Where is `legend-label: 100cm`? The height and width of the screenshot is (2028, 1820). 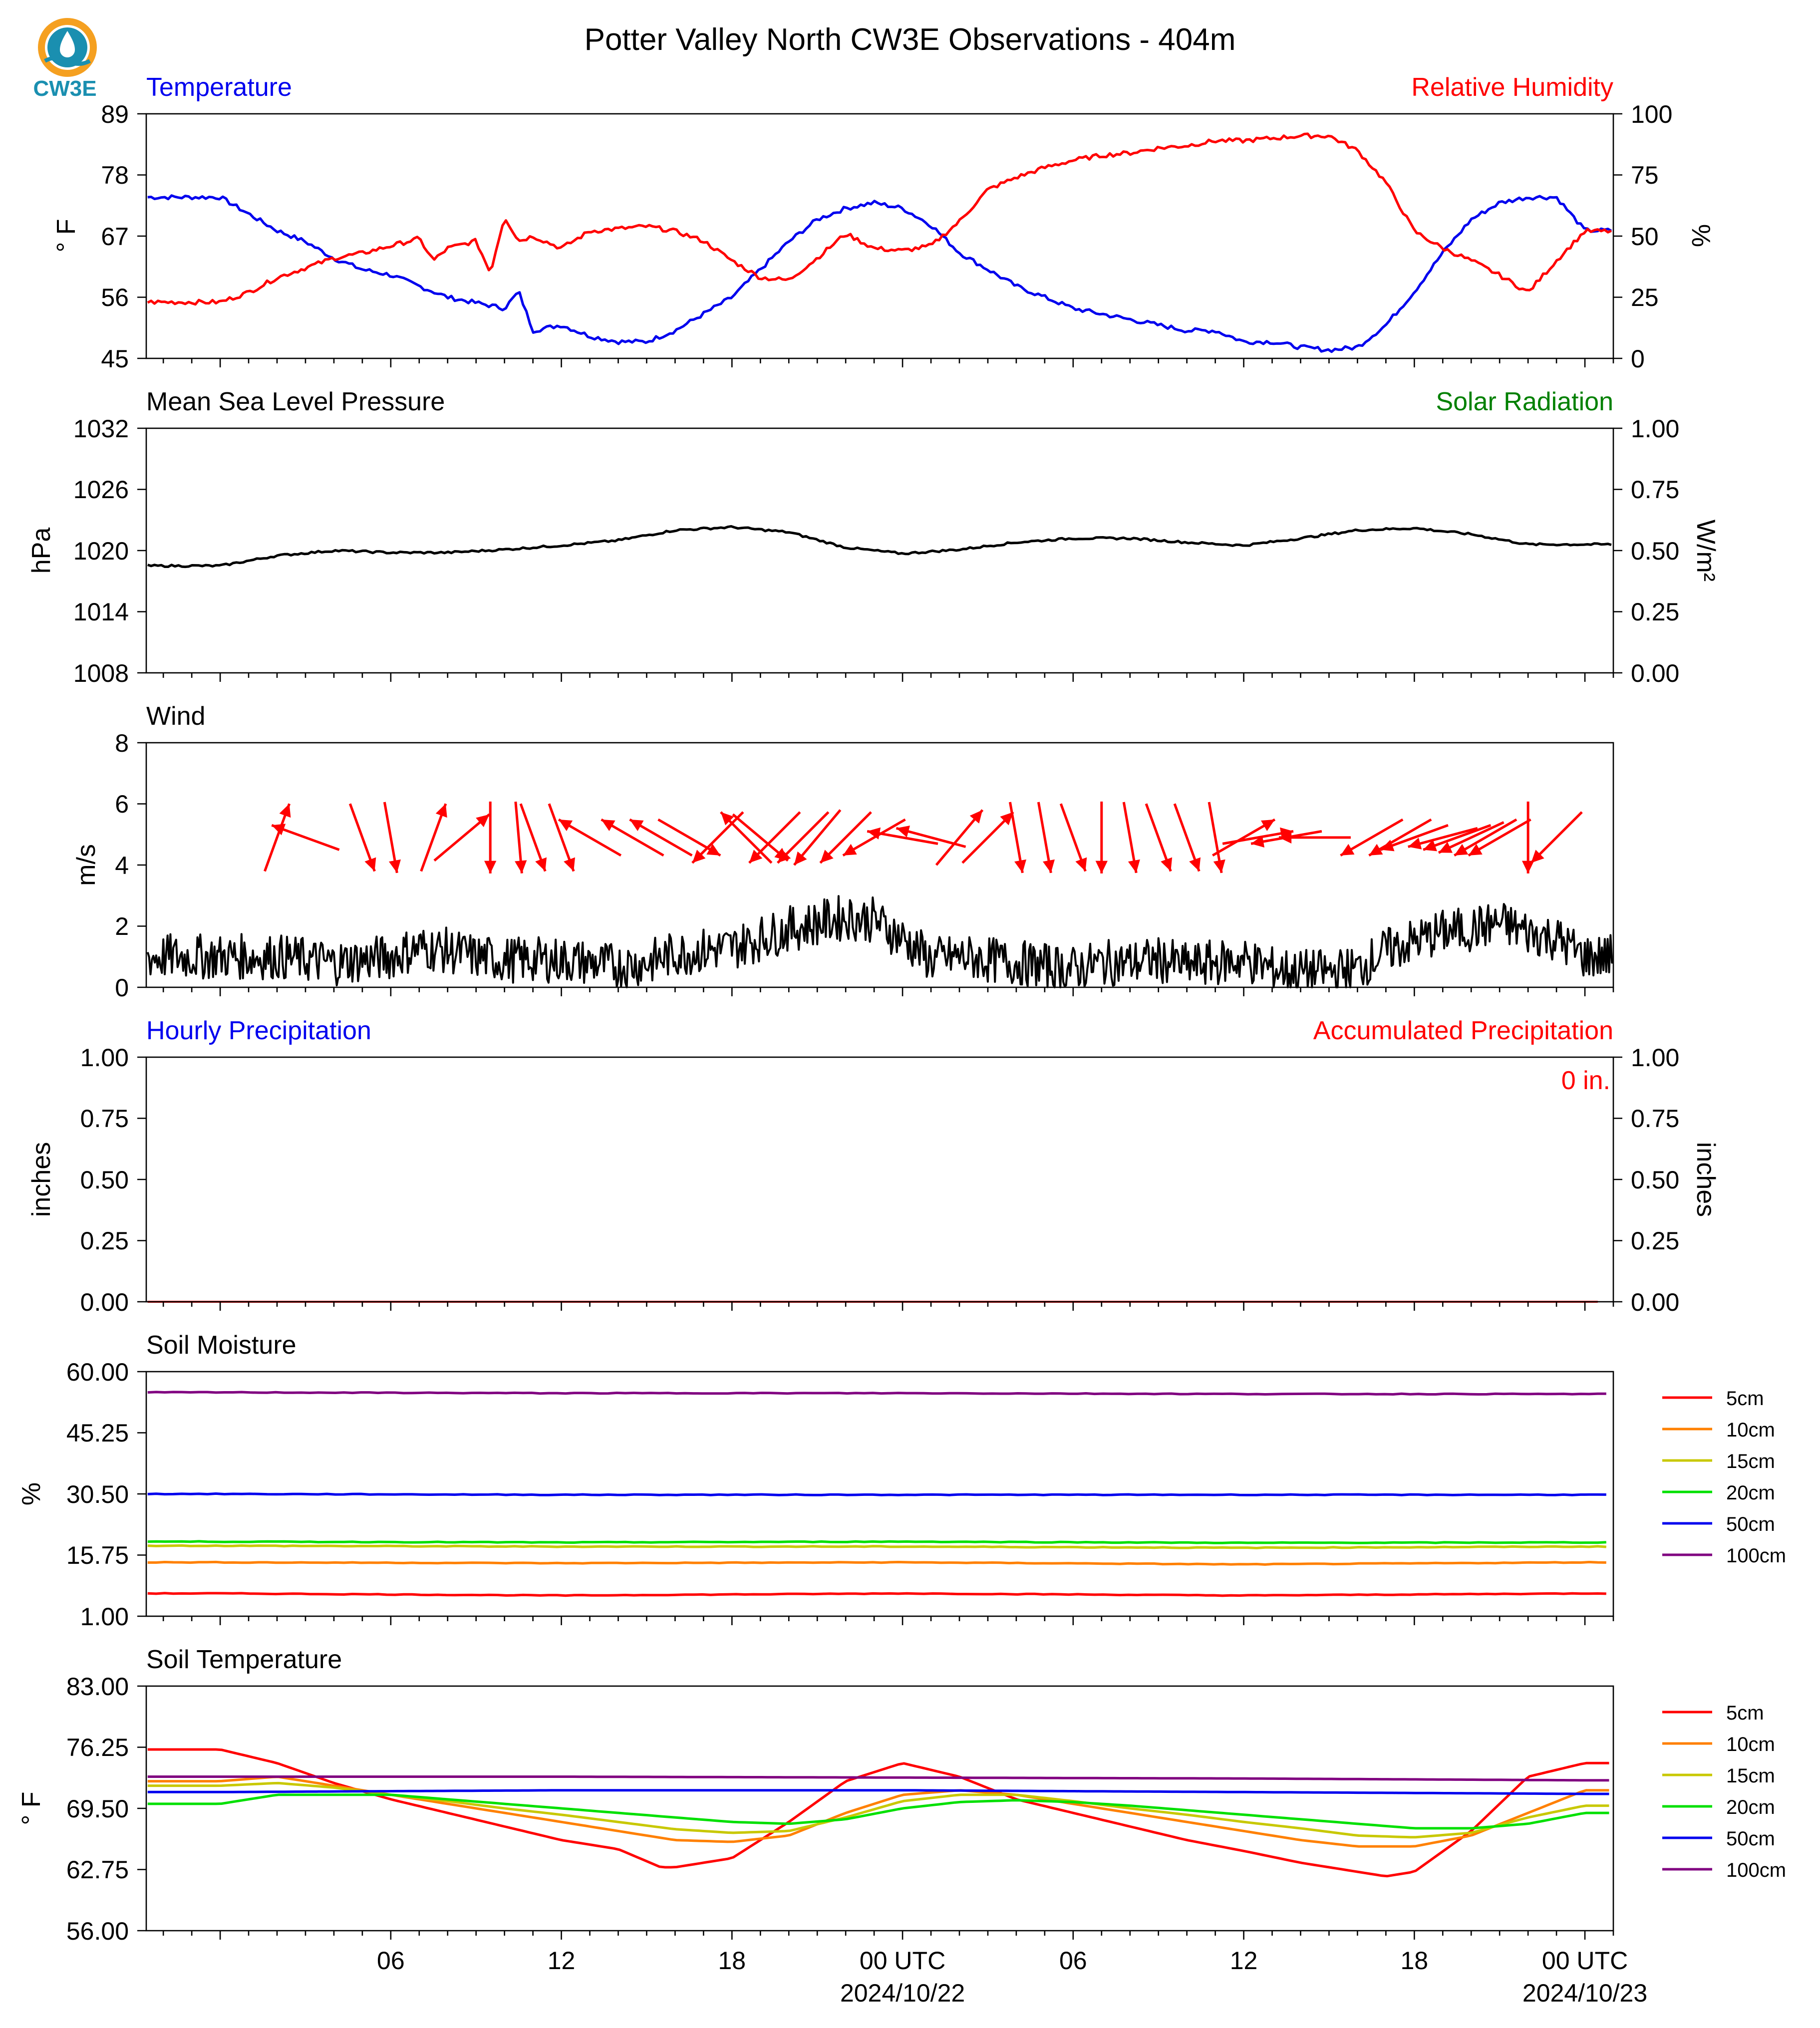 legend-label: 100cm is located at coordinates (1756, 1870).